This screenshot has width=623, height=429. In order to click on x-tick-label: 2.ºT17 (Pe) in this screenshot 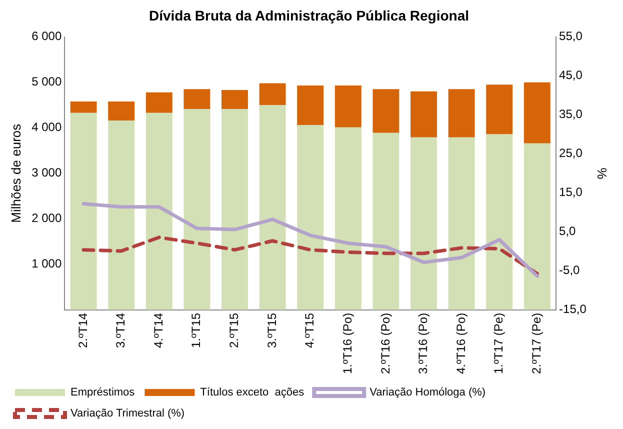, I will do `click(536, 343)`.